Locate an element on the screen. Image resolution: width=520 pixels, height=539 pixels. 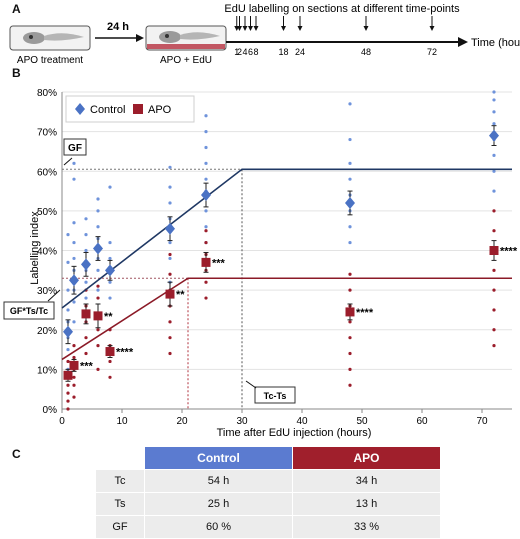
panel-letter-a: A is located at coordinates (16, 9).